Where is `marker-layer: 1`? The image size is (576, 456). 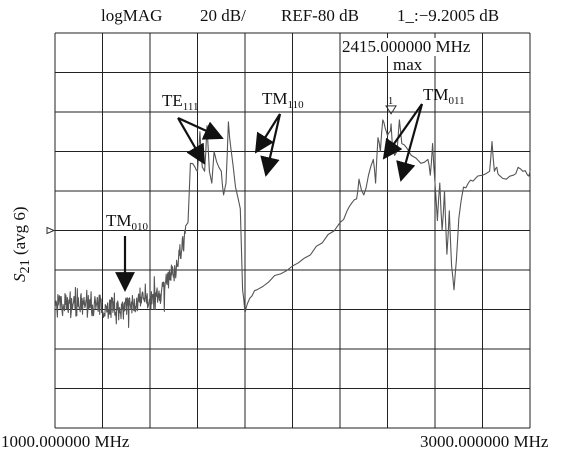
marker-layer: 1 is located at coordinates (391, 105).